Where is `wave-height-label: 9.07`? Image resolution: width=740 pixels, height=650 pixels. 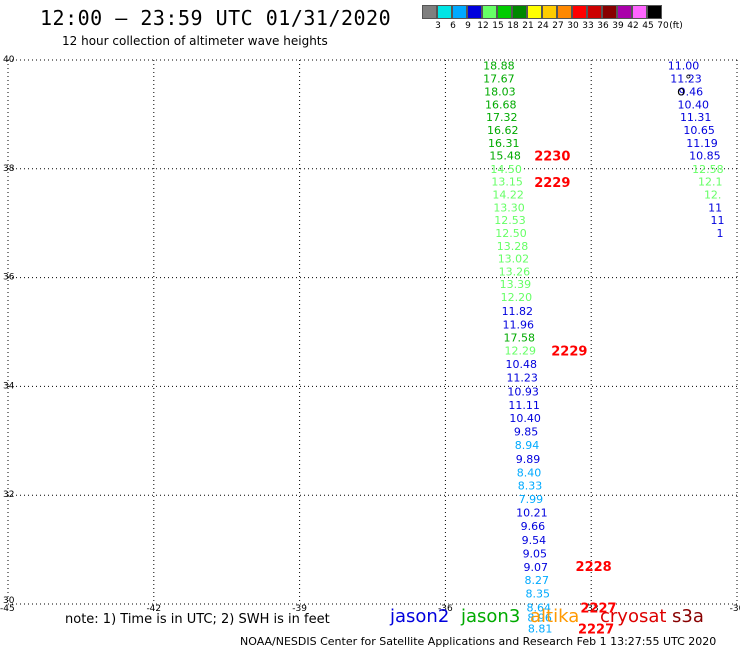 wave-height-label: 9.07 is located at coordinates (536, 567).